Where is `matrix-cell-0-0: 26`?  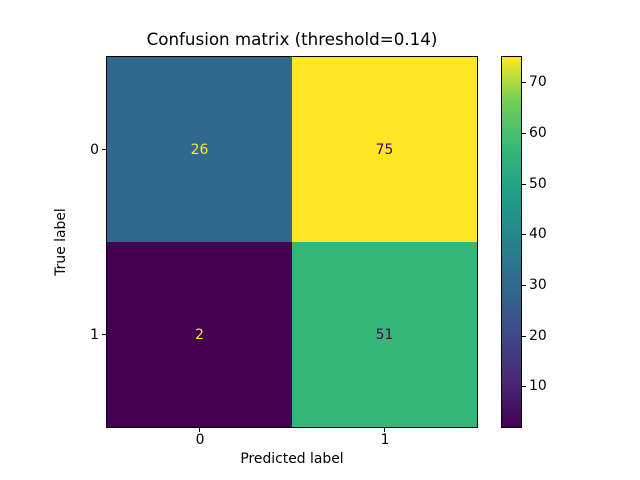
matrix-cell-0-0: 26 is located at coordinates (199, 149).